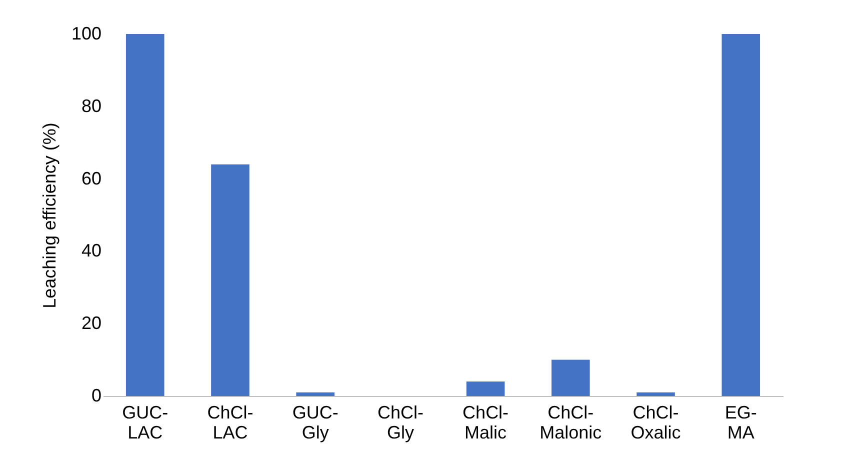 The image size is (865, 473). What do you see at coordinates (91, 250) in the screenshot?
I see `y-tick-label: 40` at bounding box center [91, 250].